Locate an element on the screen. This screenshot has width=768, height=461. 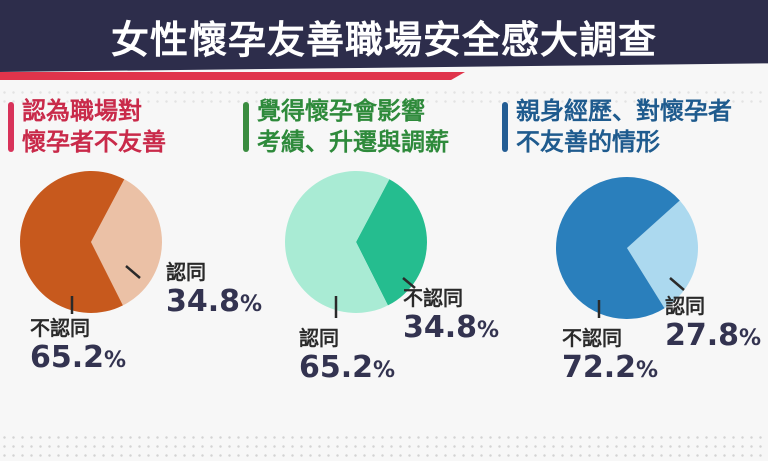
accent-stripe is located at coordinates (232, 76).